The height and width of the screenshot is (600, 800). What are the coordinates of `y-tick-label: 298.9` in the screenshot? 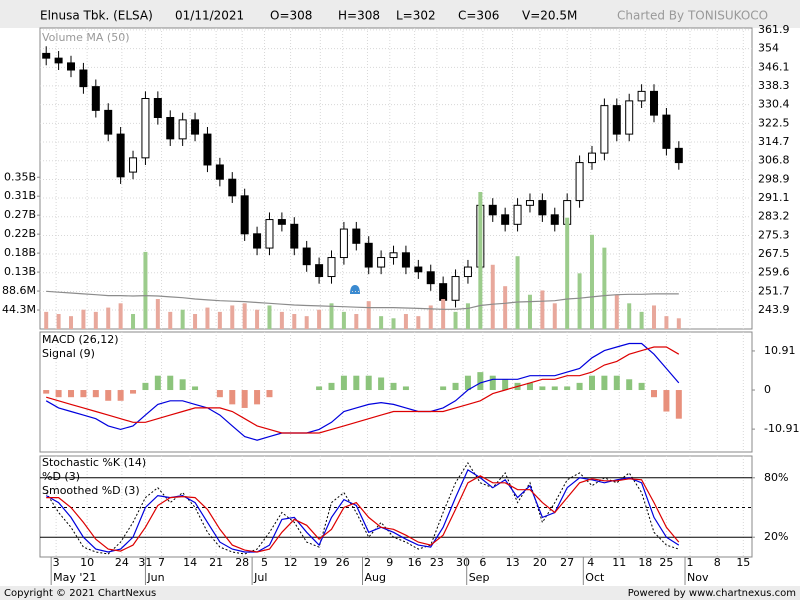 It's located at (774, 178).